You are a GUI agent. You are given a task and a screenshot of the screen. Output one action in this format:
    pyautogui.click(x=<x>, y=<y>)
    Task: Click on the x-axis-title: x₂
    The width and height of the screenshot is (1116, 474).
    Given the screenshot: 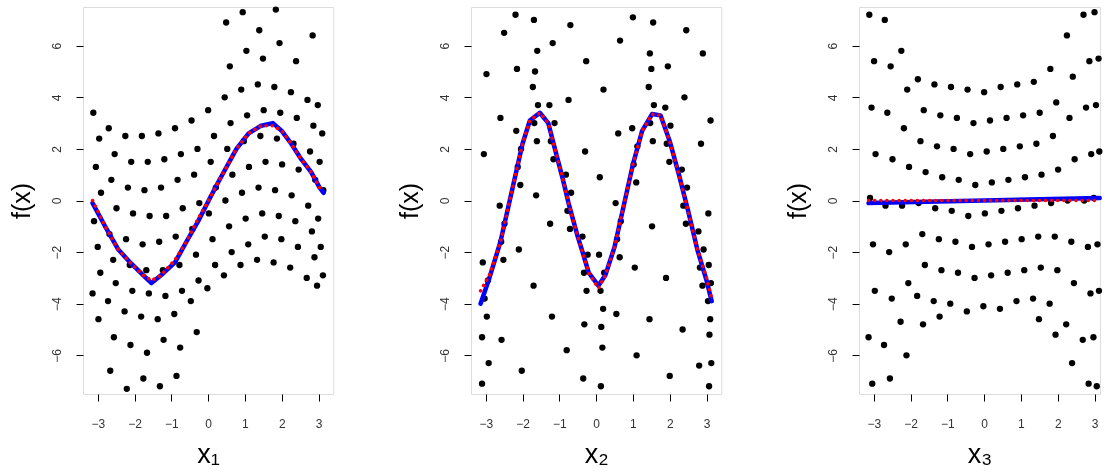 What is the action you would take?
    pyautogui.click(x=596, y=453)
    